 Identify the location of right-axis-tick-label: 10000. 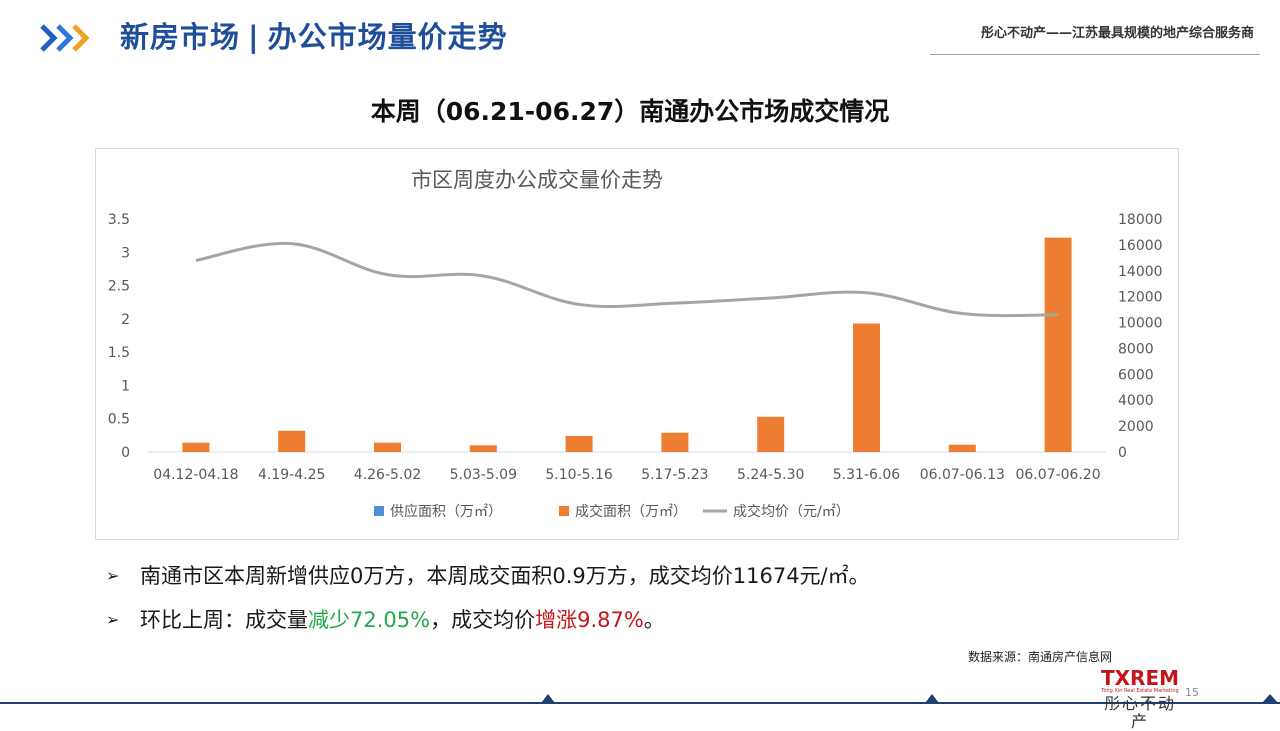
(1140, 324).